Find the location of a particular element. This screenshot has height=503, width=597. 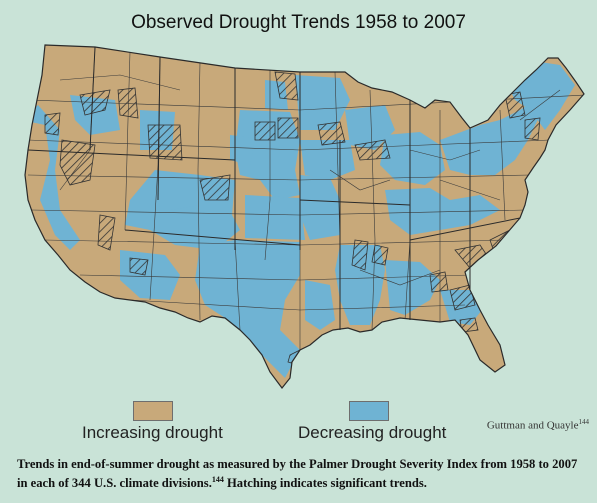

credit-text: Guttman and Quayle is located at coordinates (532, 425).